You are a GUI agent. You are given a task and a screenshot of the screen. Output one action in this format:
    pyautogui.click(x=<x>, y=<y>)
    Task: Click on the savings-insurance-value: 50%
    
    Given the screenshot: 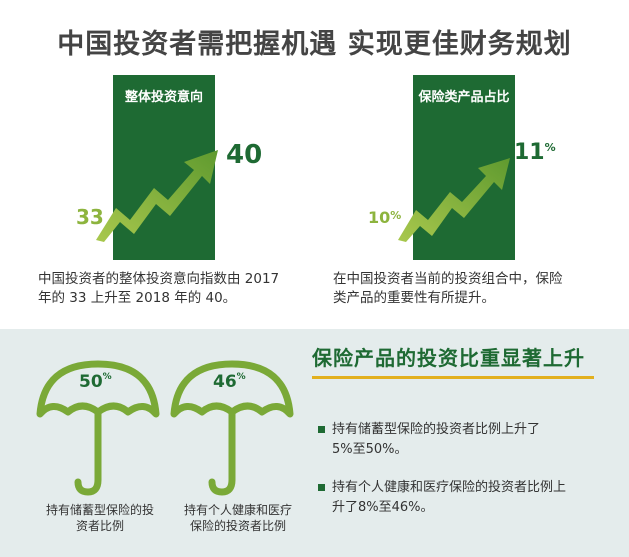 What is the action you would take?
    pyautogui.click(x=95, y=382)
    